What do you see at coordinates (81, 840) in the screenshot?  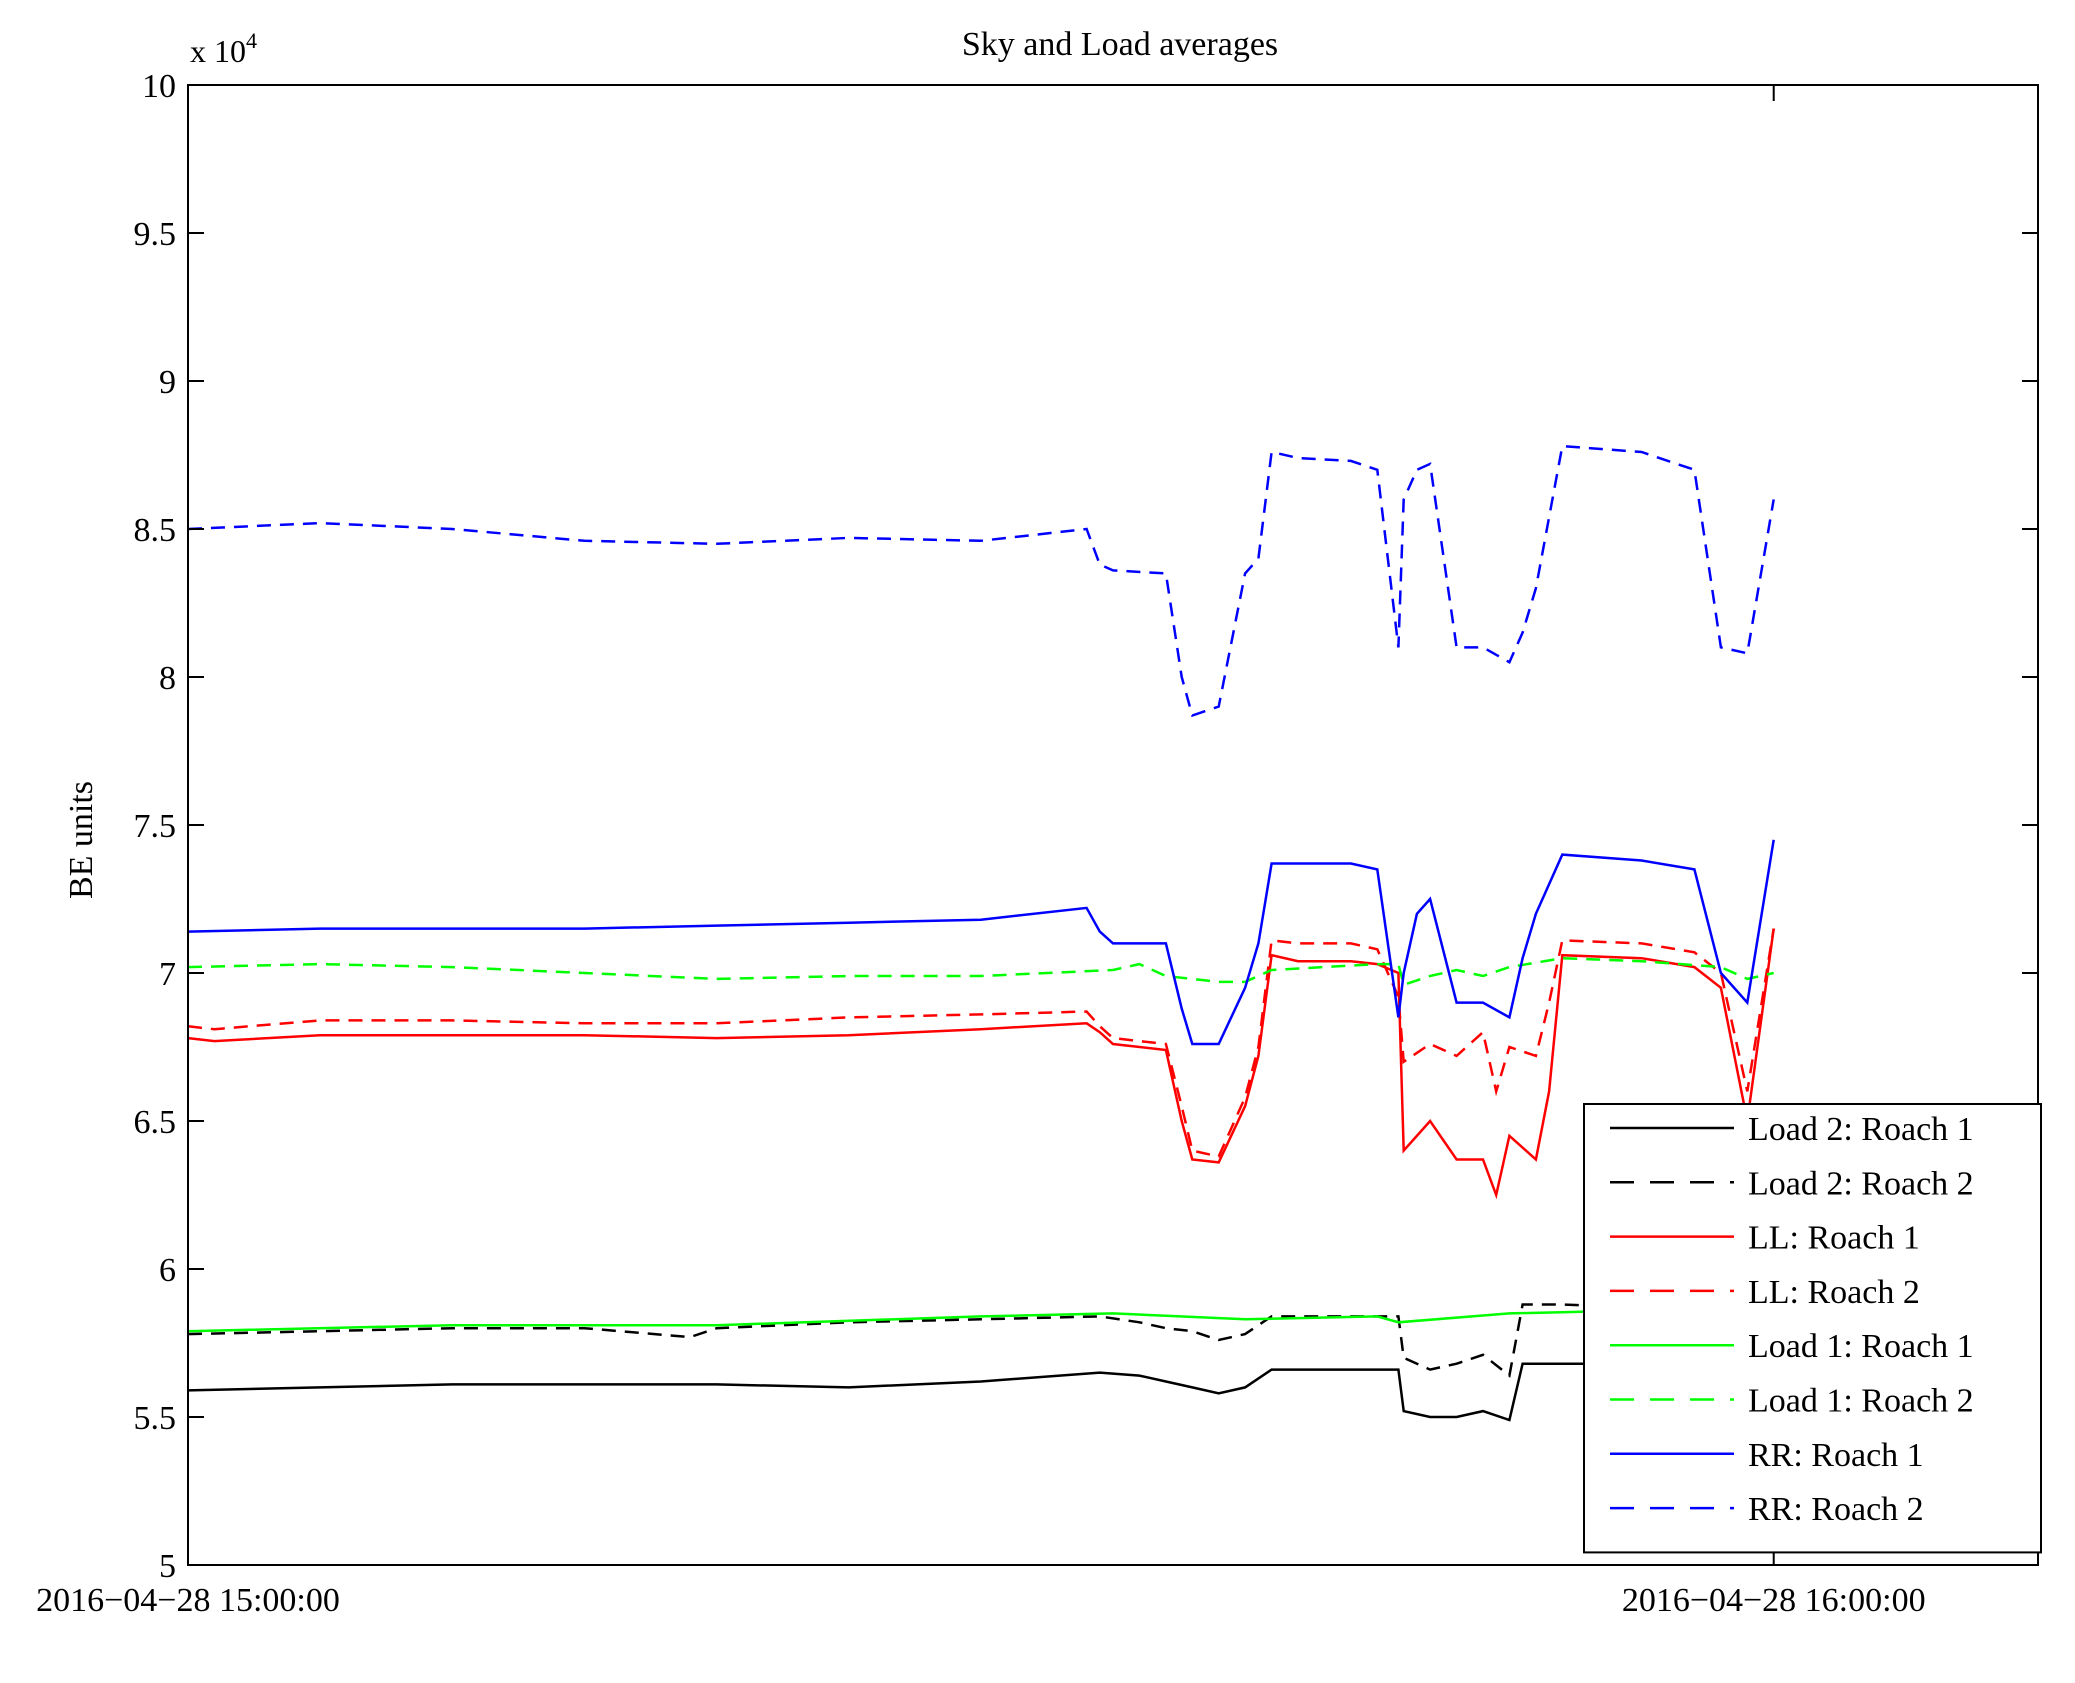 I see `y-axis-label: BE units` at bounding box center [81, 840].